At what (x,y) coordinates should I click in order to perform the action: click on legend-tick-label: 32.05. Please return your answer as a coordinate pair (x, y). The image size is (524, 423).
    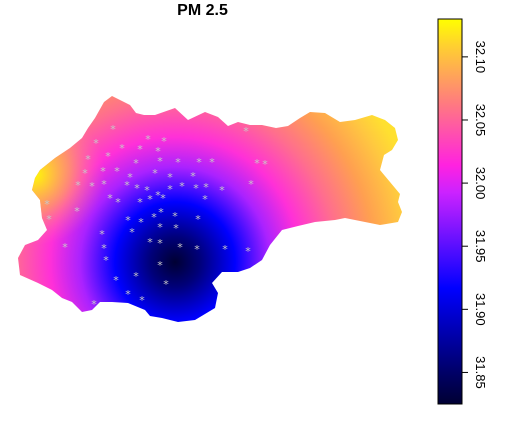
    Looking at the image, I should click on (480, 120).